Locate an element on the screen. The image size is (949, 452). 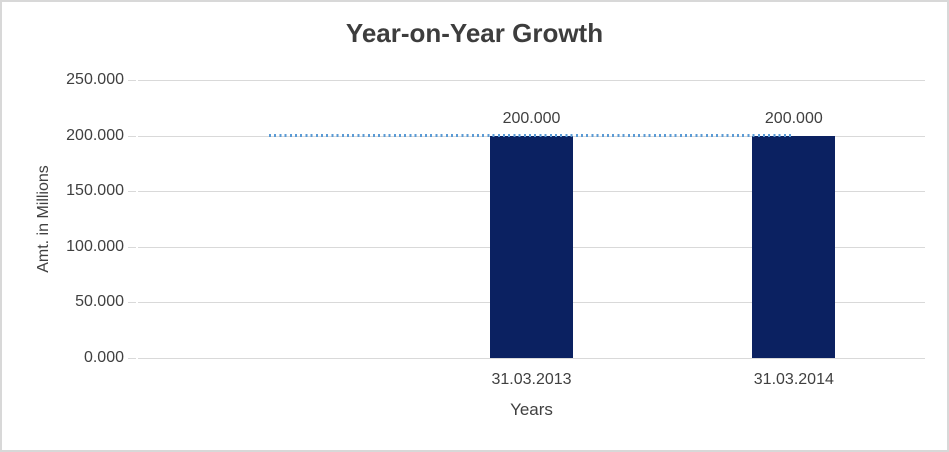
y-axis-tick-label: 0.000 is located at coordinates (103, 357).